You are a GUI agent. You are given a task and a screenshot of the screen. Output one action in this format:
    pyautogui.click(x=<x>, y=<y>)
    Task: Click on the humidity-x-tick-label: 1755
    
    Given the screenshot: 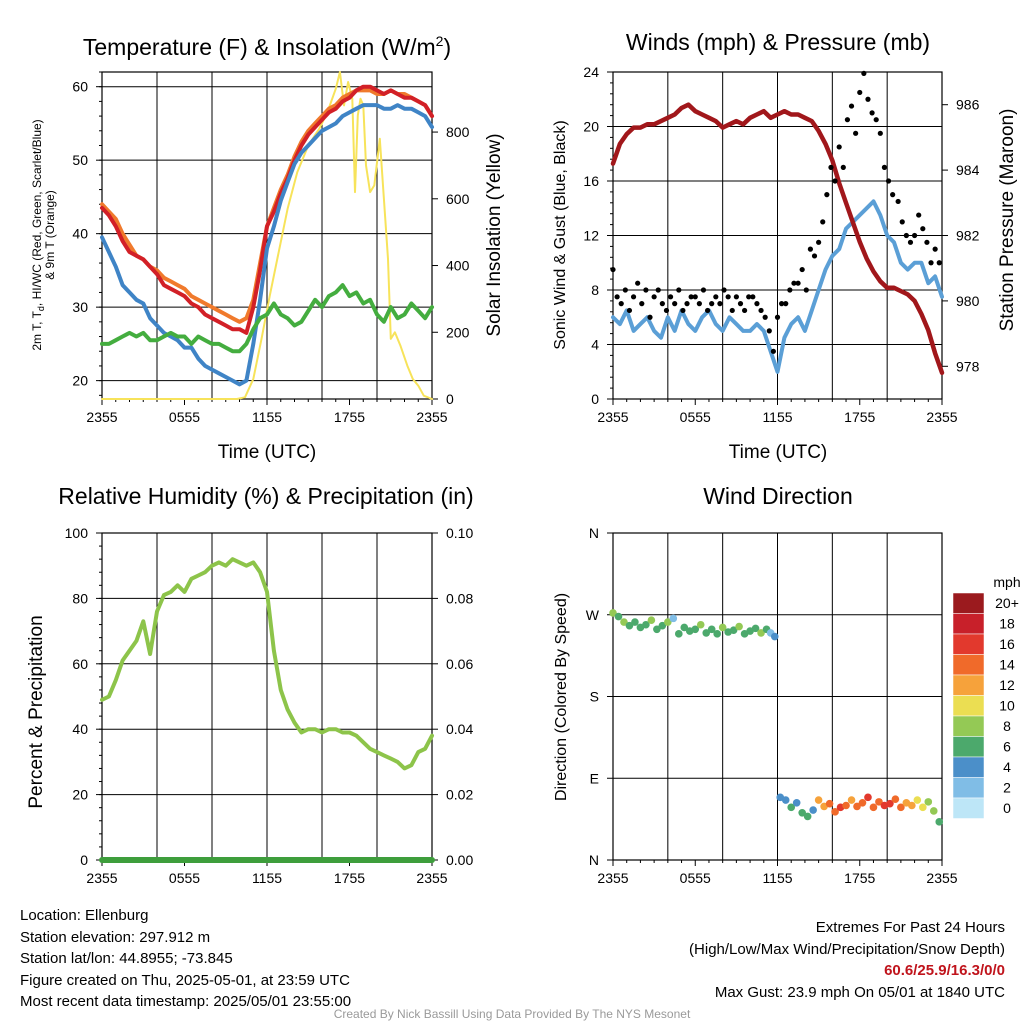 What is the action you would take?
    pyautogui.click(x=349, y=878)
    